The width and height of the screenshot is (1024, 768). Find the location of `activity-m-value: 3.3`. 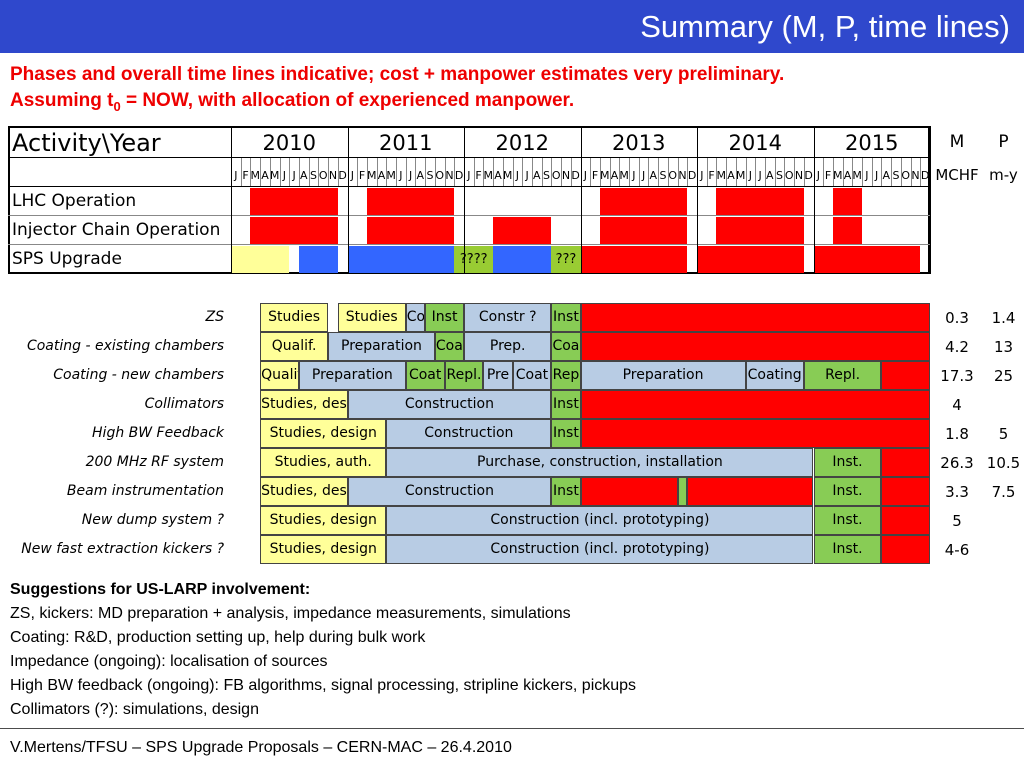

activity-m-value: 3.3 is located at coordinates (957, 492).